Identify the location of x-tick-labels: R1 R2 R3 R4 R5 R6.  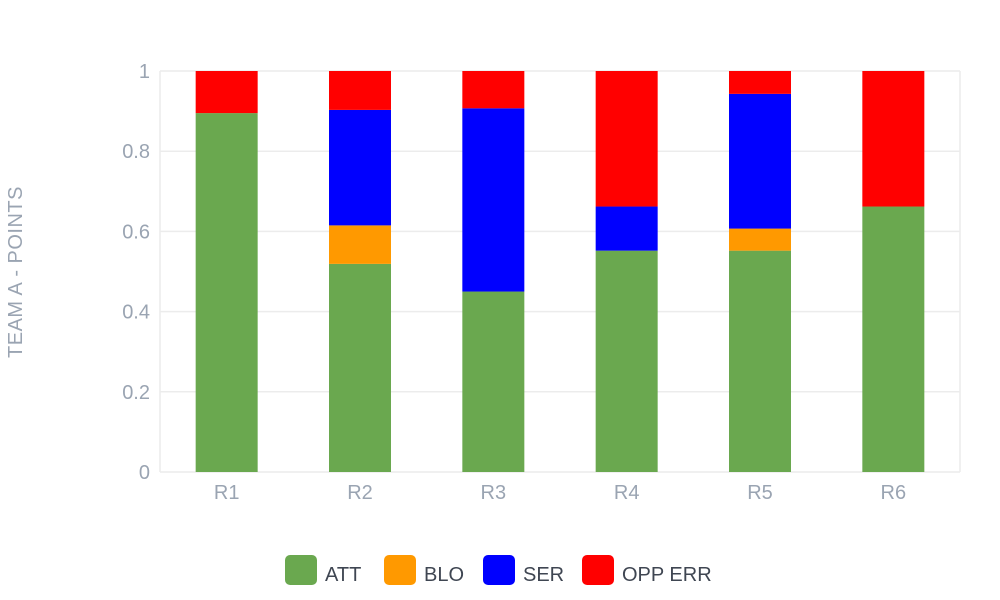
(560, 493).